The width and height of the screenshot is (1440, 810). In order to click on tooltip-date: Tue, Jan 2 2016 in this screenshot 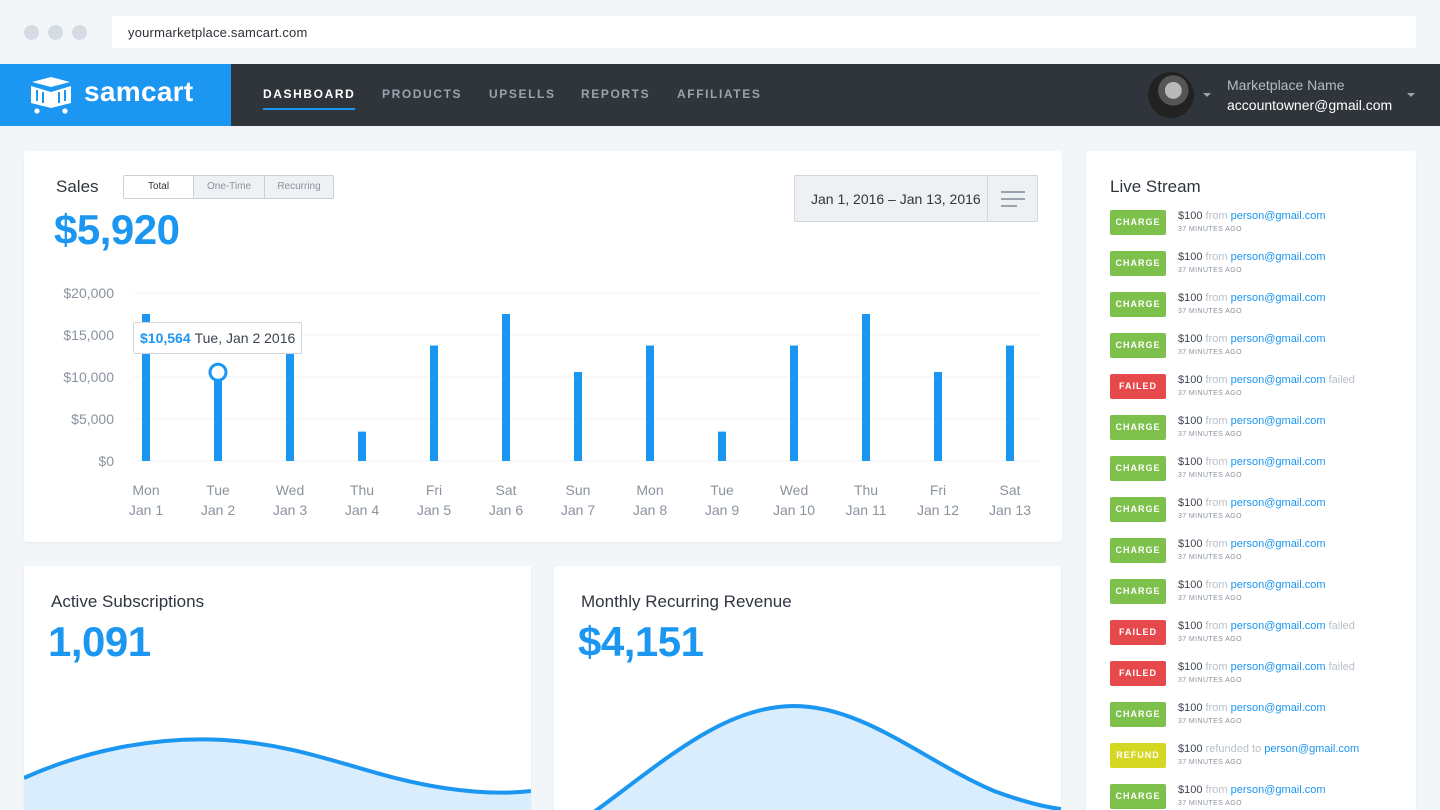, I will do `click(245, 338)`.